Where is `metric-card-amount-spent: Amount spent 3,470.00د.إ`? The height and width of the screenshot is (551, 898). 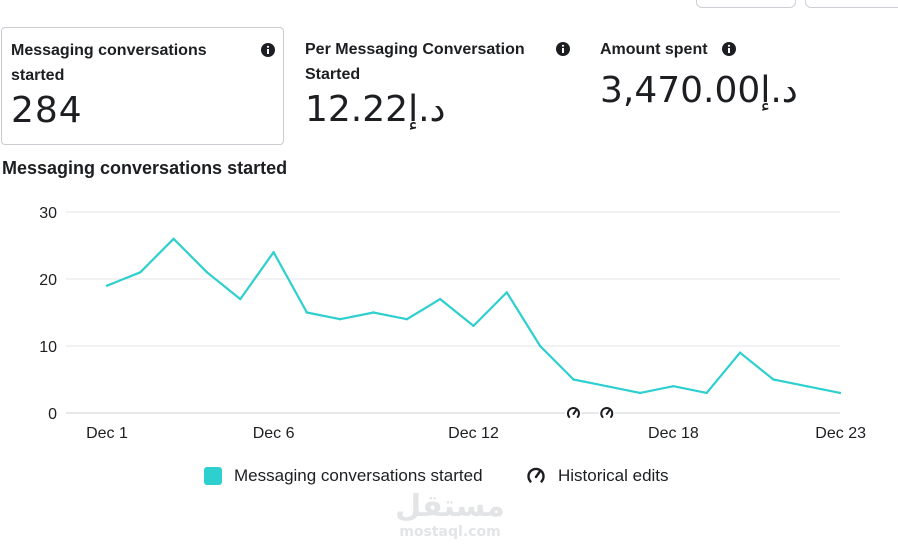 metric-card-amount-spent: Amount spent 3,470.00د.إ is located at coordinates (741, 86).